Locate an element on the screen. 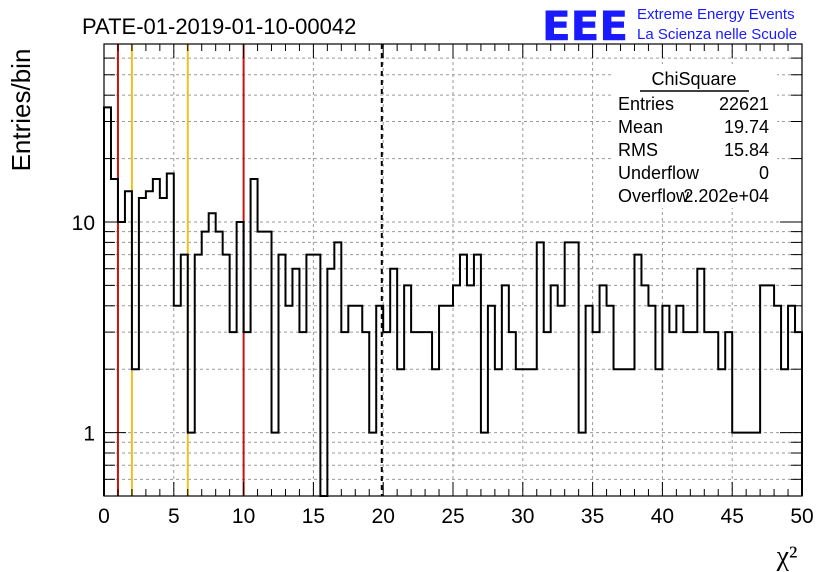 The height and width of the screenshot is (572, 836). x-tick-labels: 0 5 10 15 20 25 30 35 40 45 50 is located at coordinates (456, 516).